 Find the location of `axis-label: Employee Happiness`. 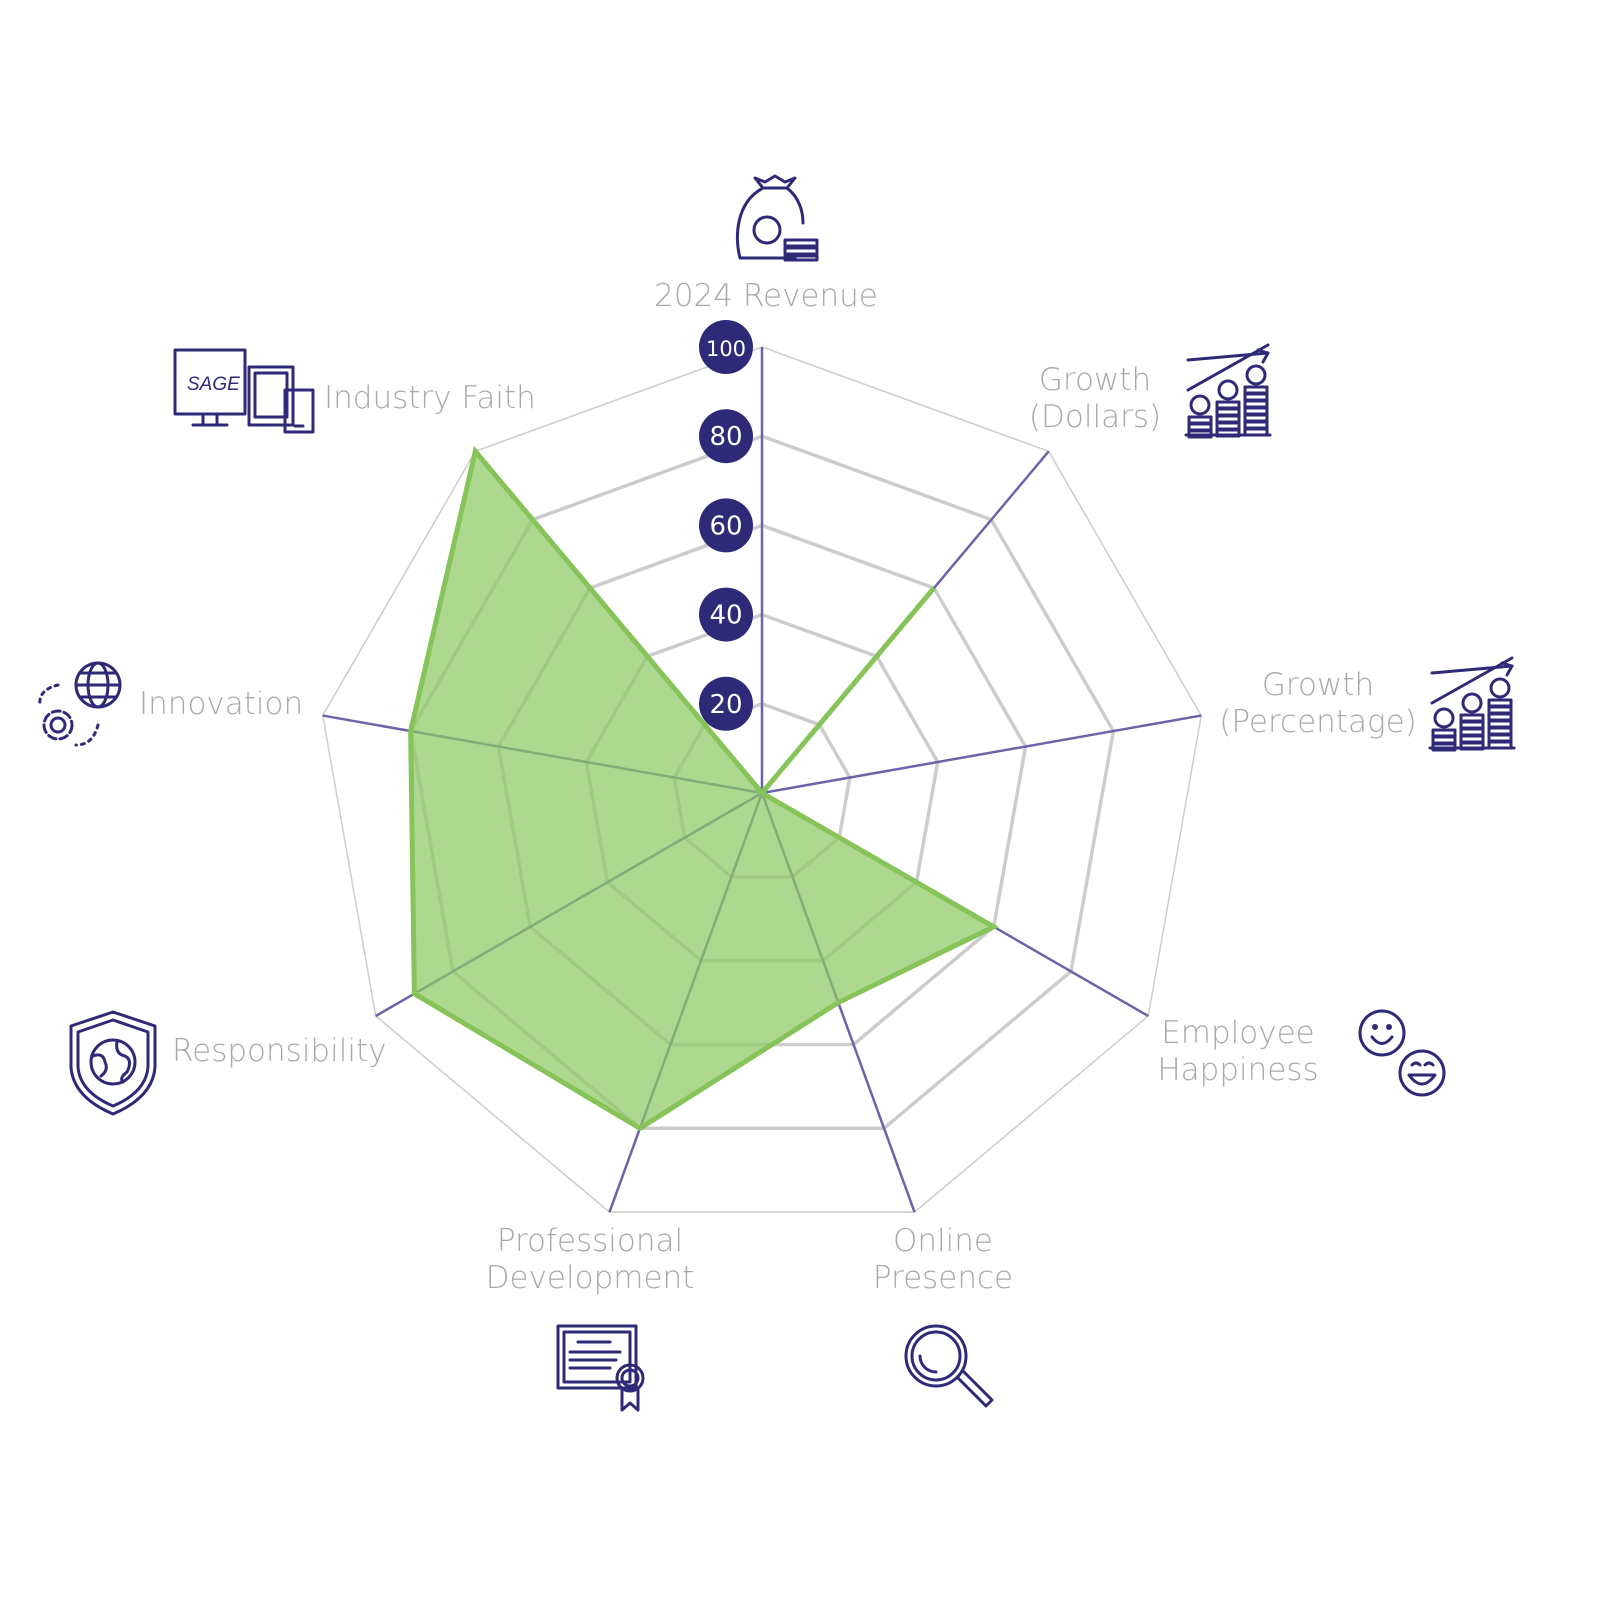

axis-label: Employee Happiness is located at coordinates (1237, 1051).